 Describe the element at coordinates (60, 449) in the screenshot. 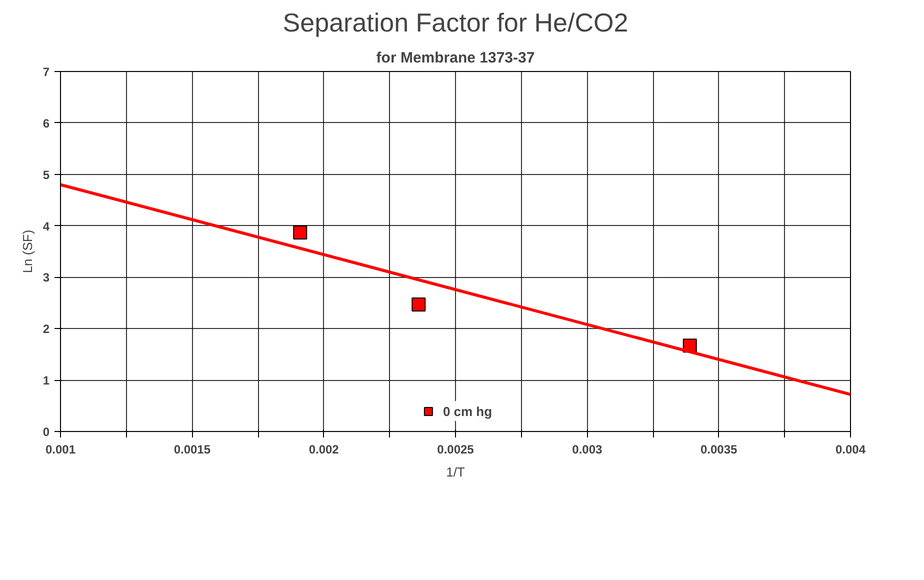

I see `x-tick-label: 0.001` at that location.